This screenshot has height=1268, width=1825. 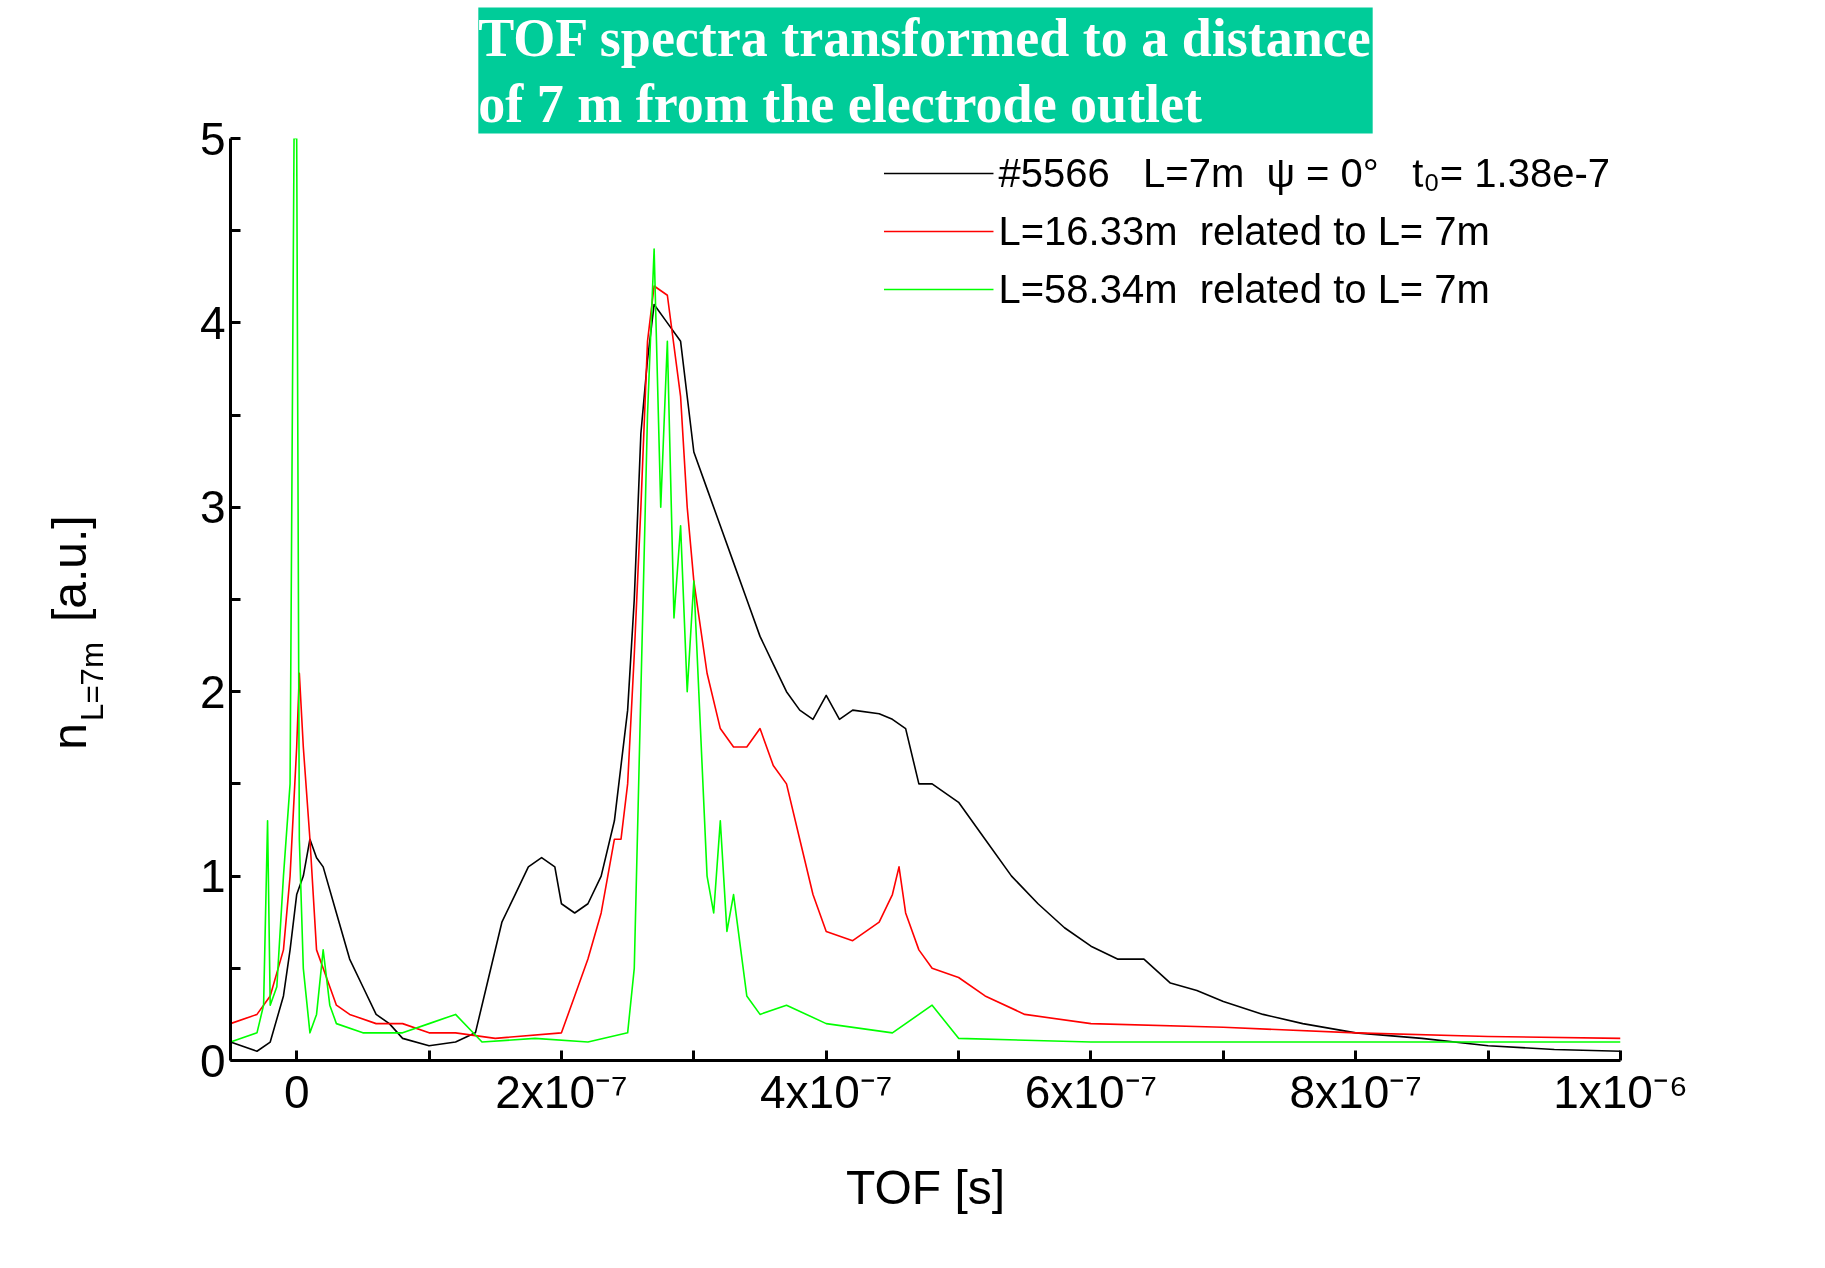 I want to click on legend-label: #5566 L=7m ψ = 0° t₀= 1.38e-7, so click(x=1304, y=173).